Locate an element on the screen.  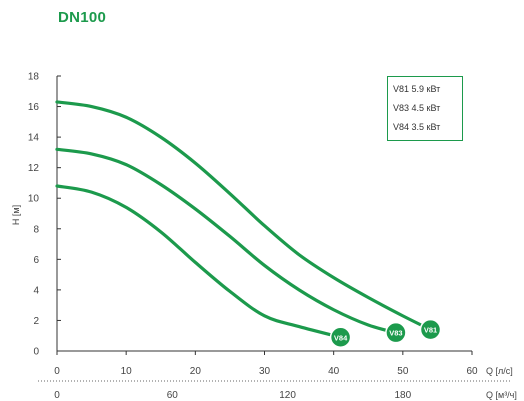
series-marker-label: V81 is located at coordinates (430, 330).